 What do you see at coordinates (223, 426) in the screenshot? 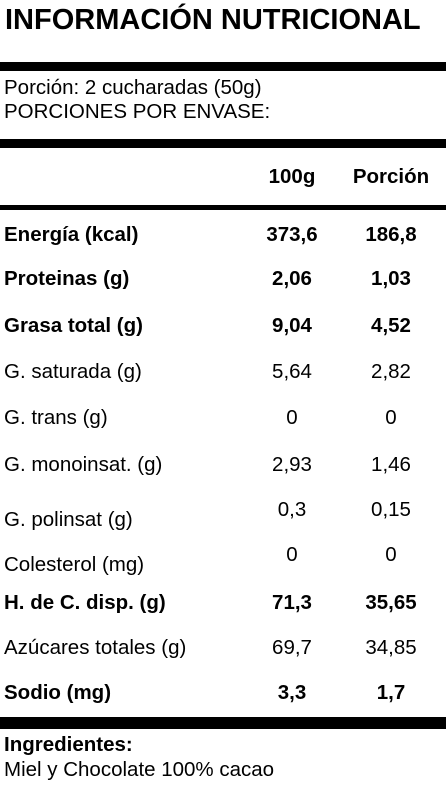
I see `table-row: G. trans (g) 0 0` at bounding box center [223, 426].